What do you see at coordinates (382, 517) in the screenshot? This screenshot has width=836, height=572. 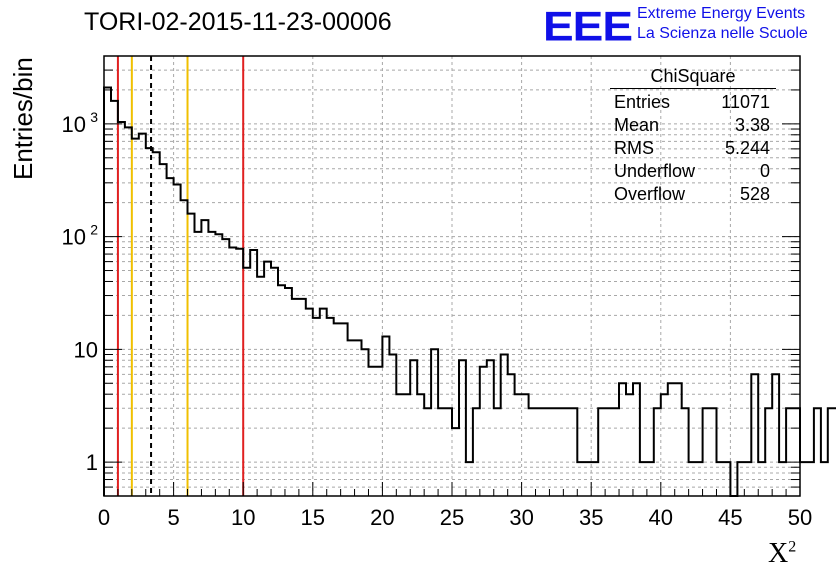 I see `x-tick-label: 20` at bounding box center [382, 517].